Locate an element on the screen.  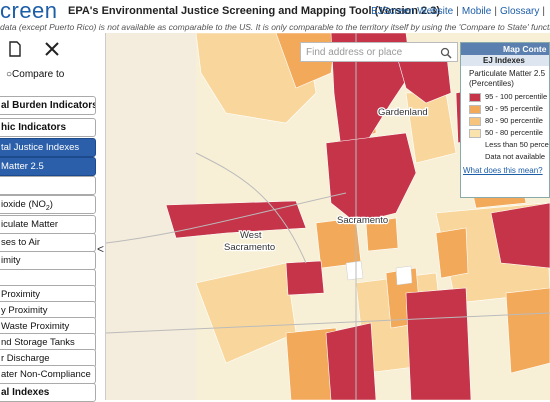
layer-button is located at coordinates (48, 185).